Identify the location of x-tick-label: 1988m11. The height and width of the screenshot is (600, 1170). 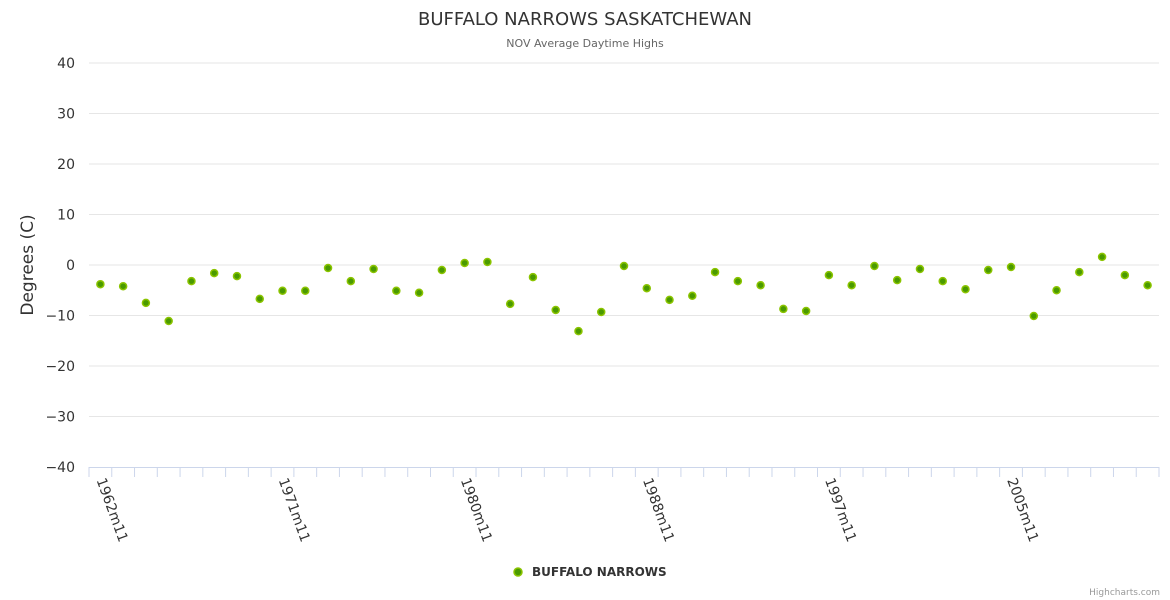
(658, 510).